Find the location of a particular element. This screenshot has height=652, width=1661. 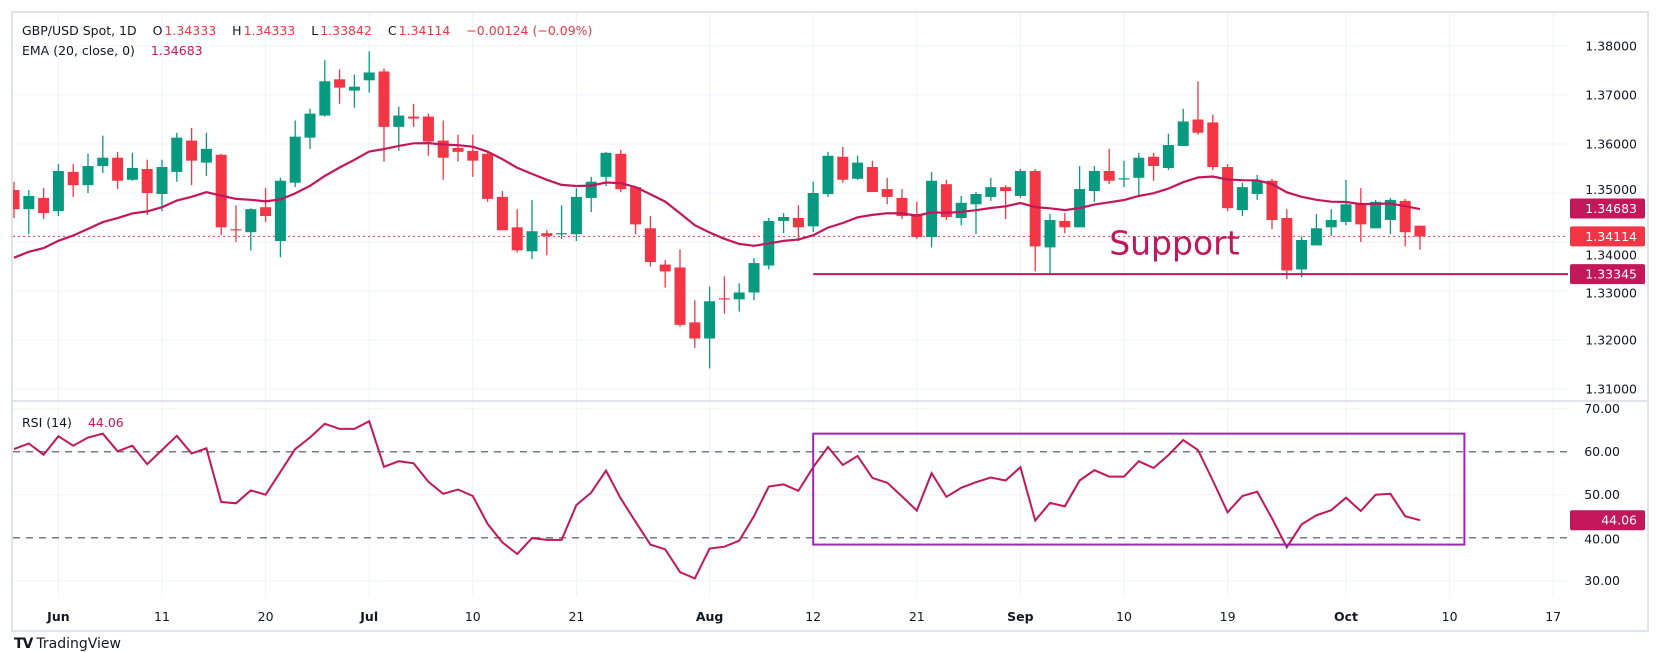

rsi-tick-label: 70.00 is located at coordinates (1602, 408).